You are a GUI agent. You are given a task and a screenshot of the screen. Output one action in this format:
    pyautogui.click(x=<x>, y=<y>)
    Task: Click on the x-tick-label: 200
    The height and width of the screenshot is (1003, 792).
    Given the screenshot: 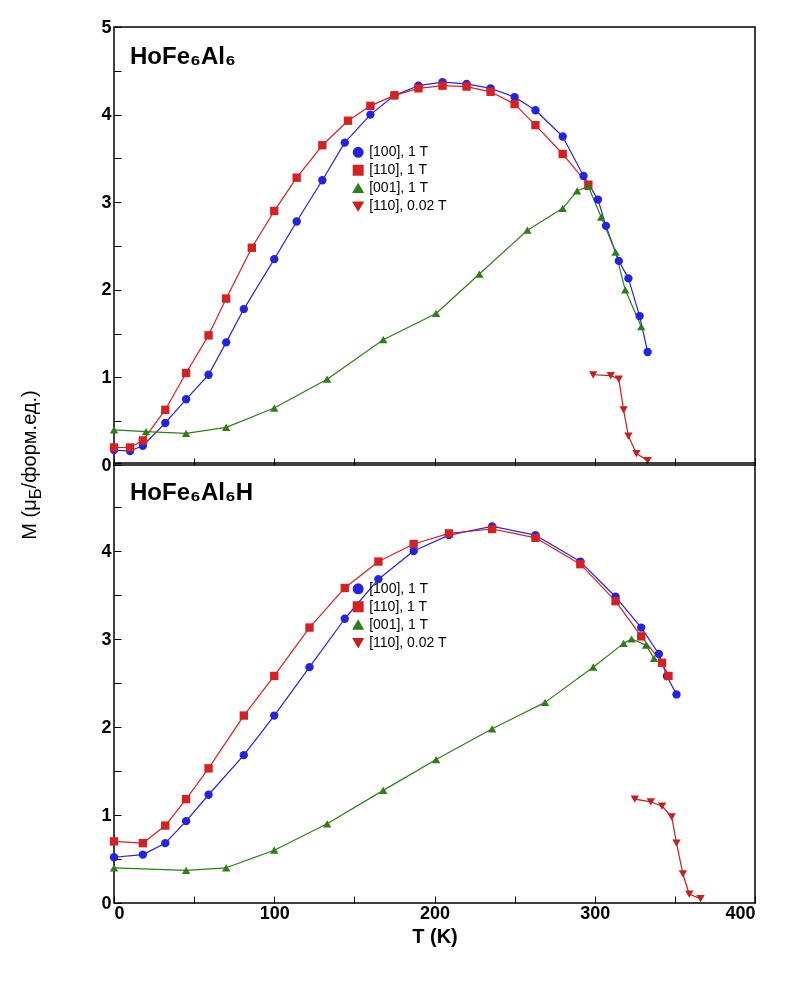 What is the action you would take?
    pyautogui.click(x=435, y=912)
    